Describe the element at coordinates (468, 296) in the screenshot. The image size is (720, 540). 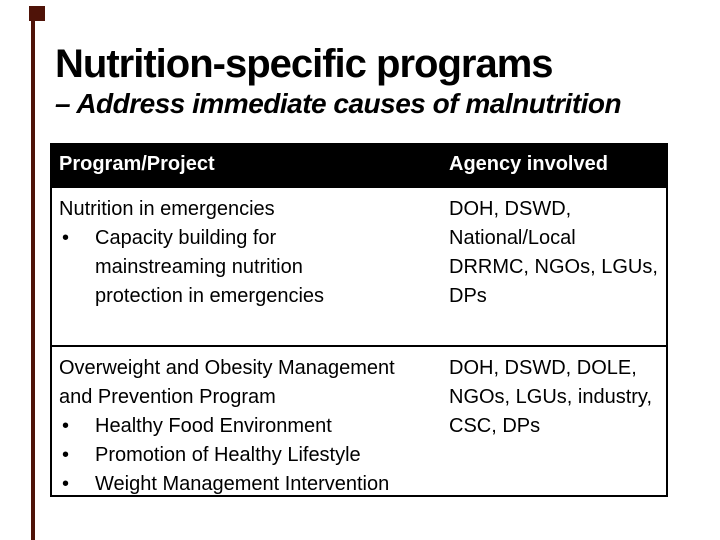
I see `agency-line: DPs` at that location.